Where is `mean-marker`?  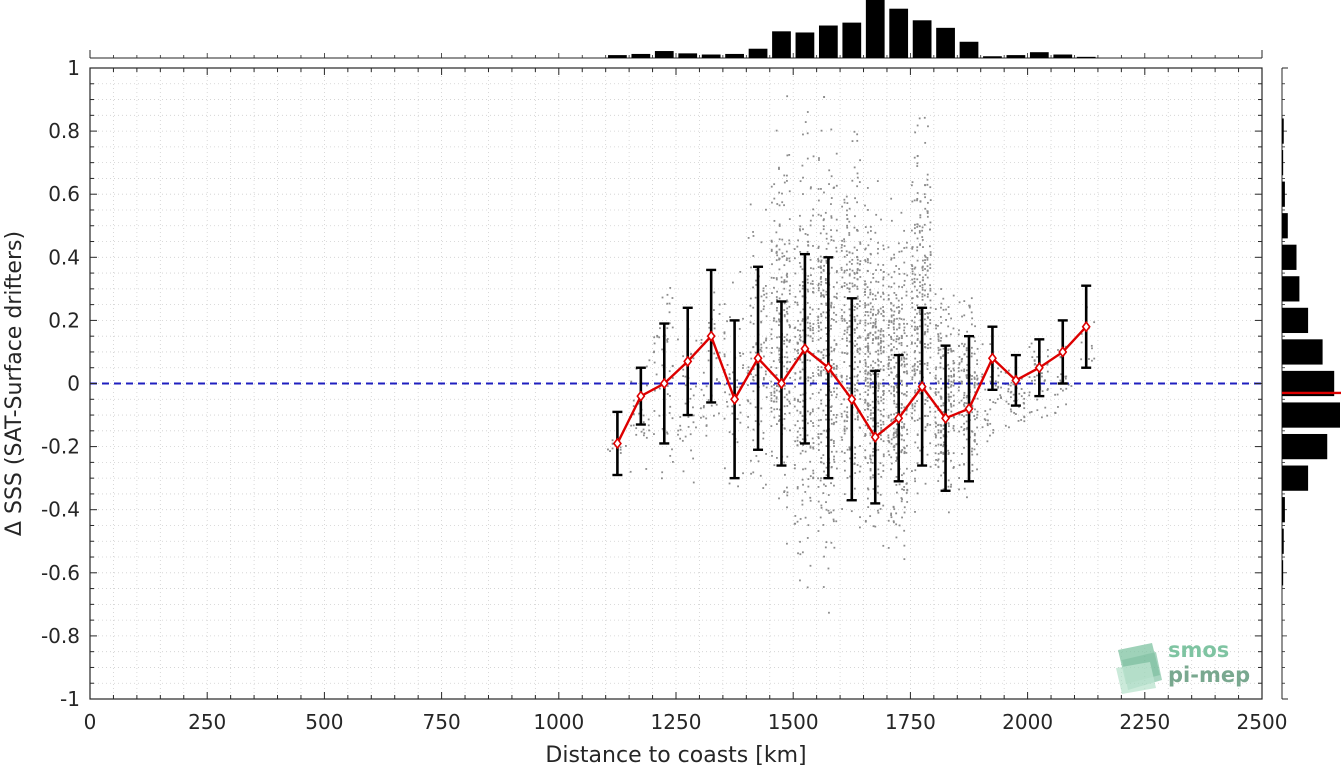 mean-marker is located at coordinates (641, 396).